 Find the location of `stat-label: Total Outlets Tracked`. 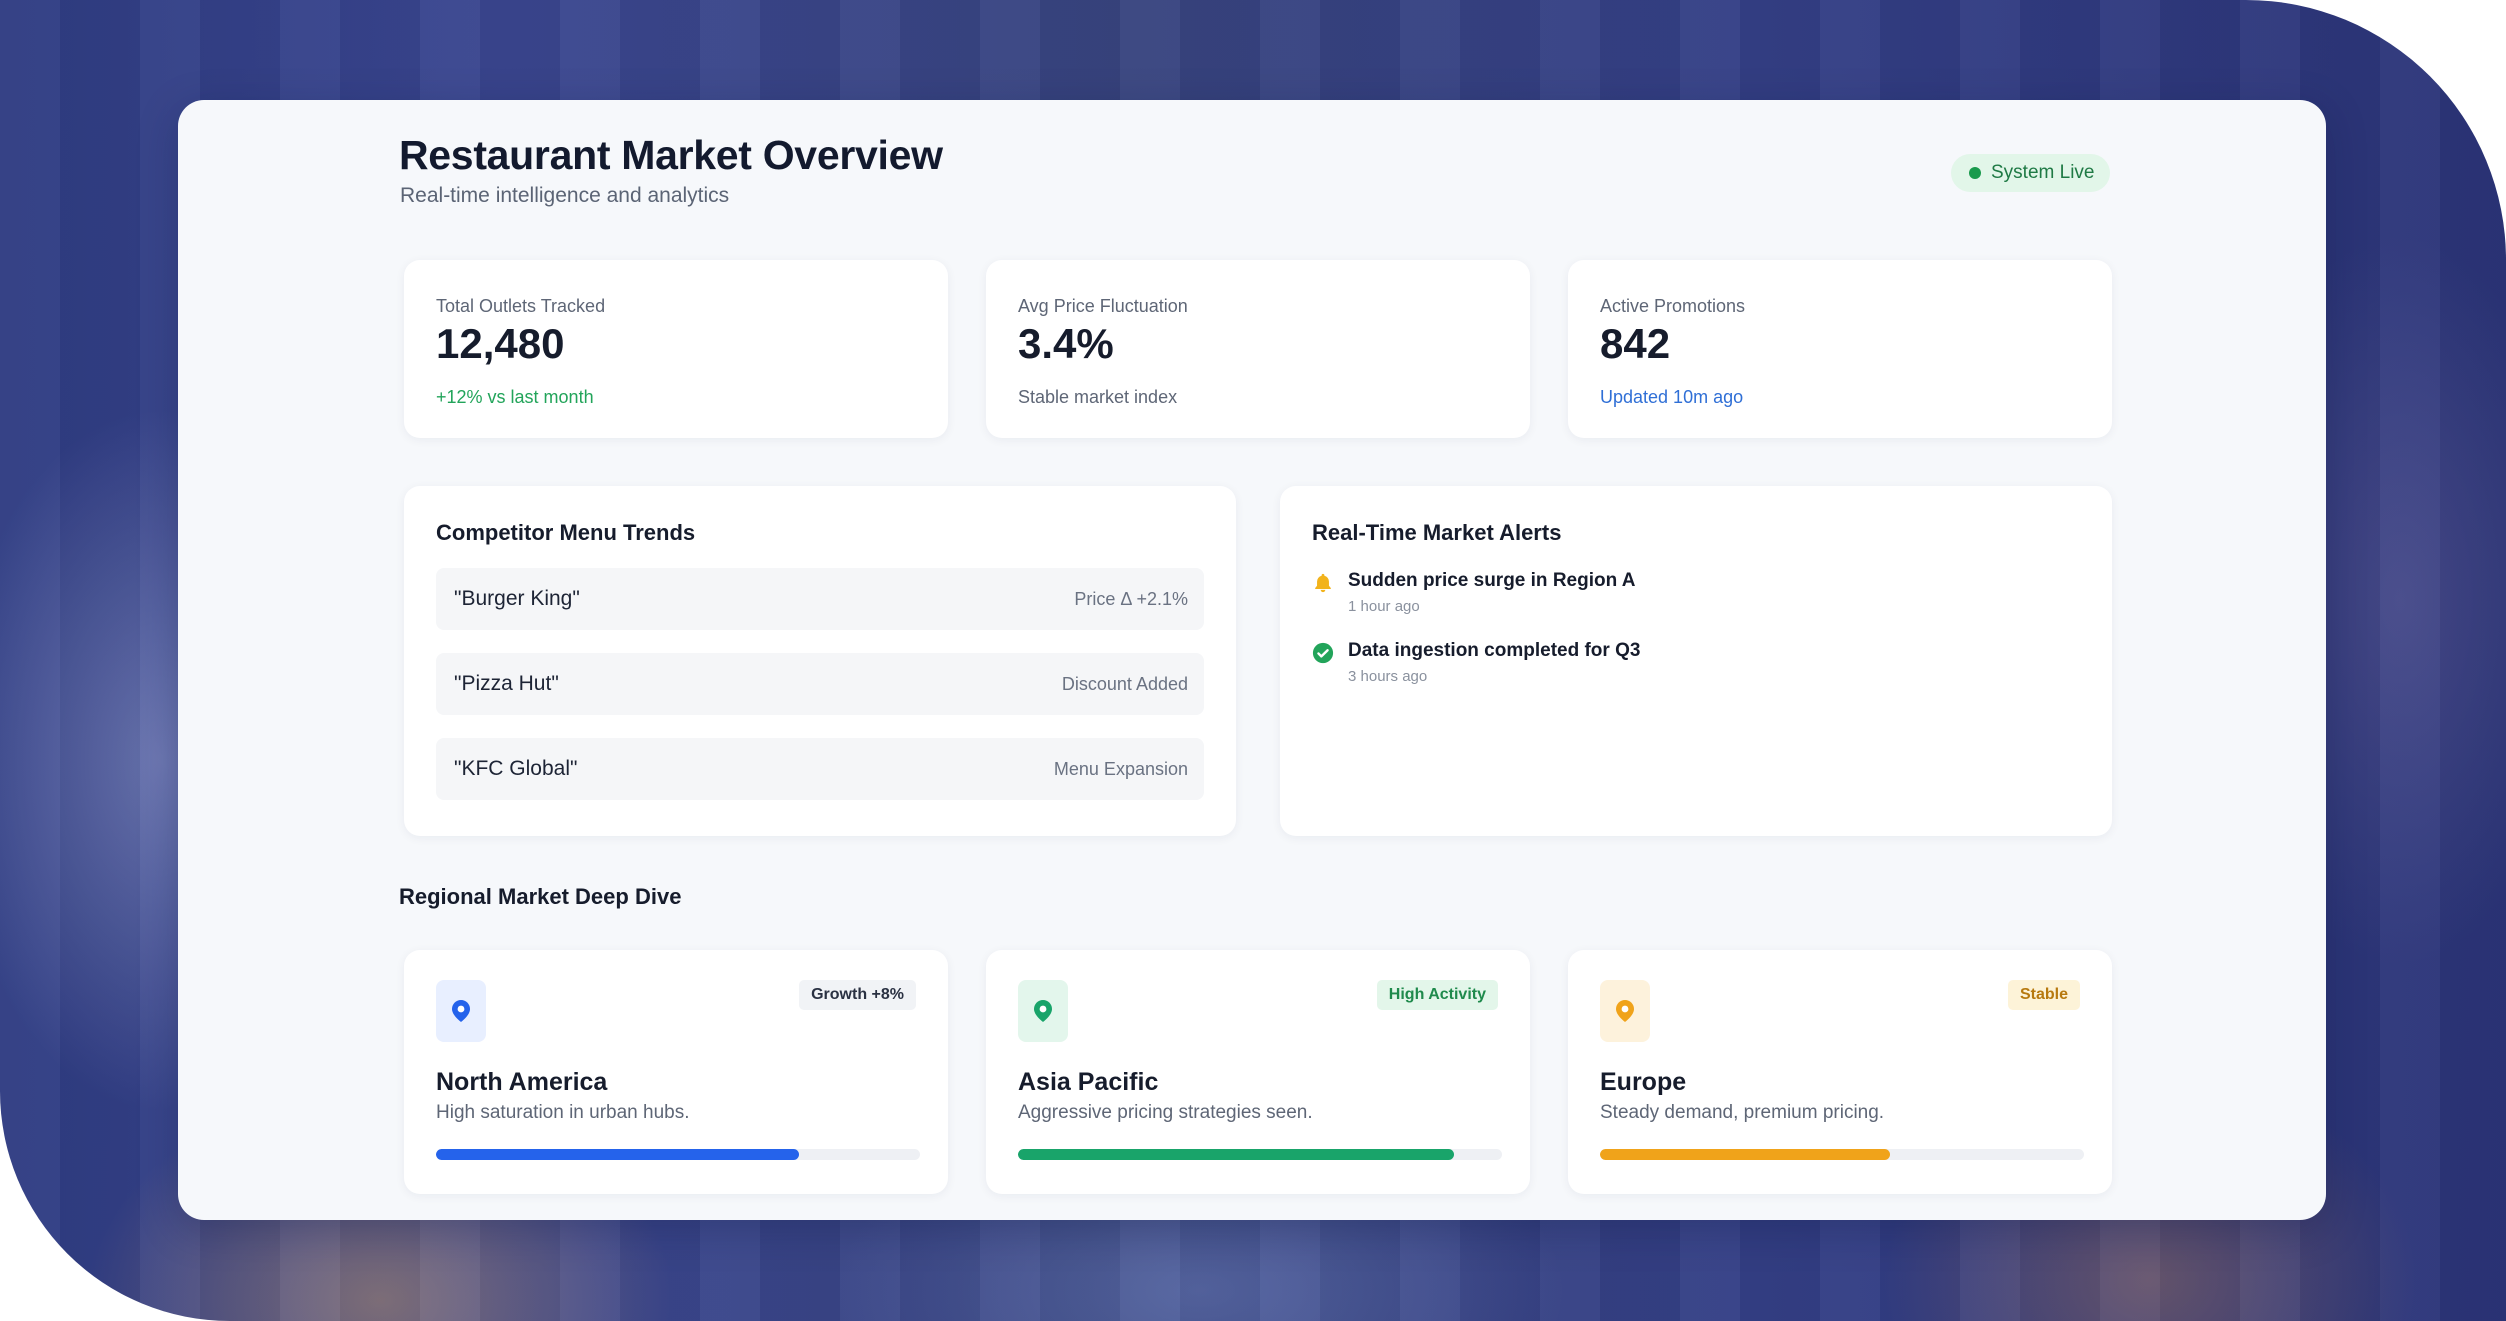

stat-label: Total Outlets Tracked is located at coordinates (521, 306).